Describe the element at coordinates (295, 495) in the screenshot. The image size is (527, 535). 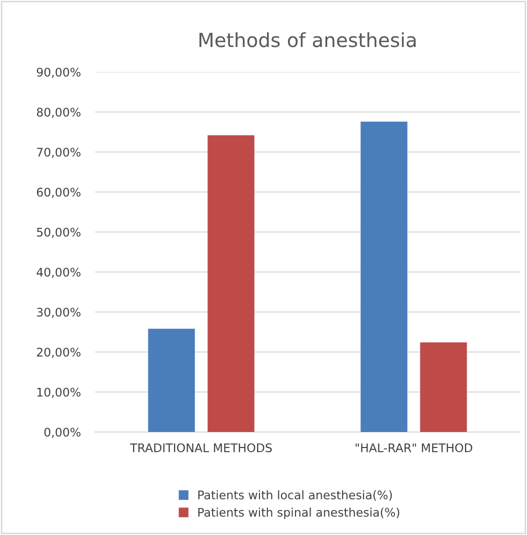
I see `legend-label: Patients with local anesthesia(%)` at that location.